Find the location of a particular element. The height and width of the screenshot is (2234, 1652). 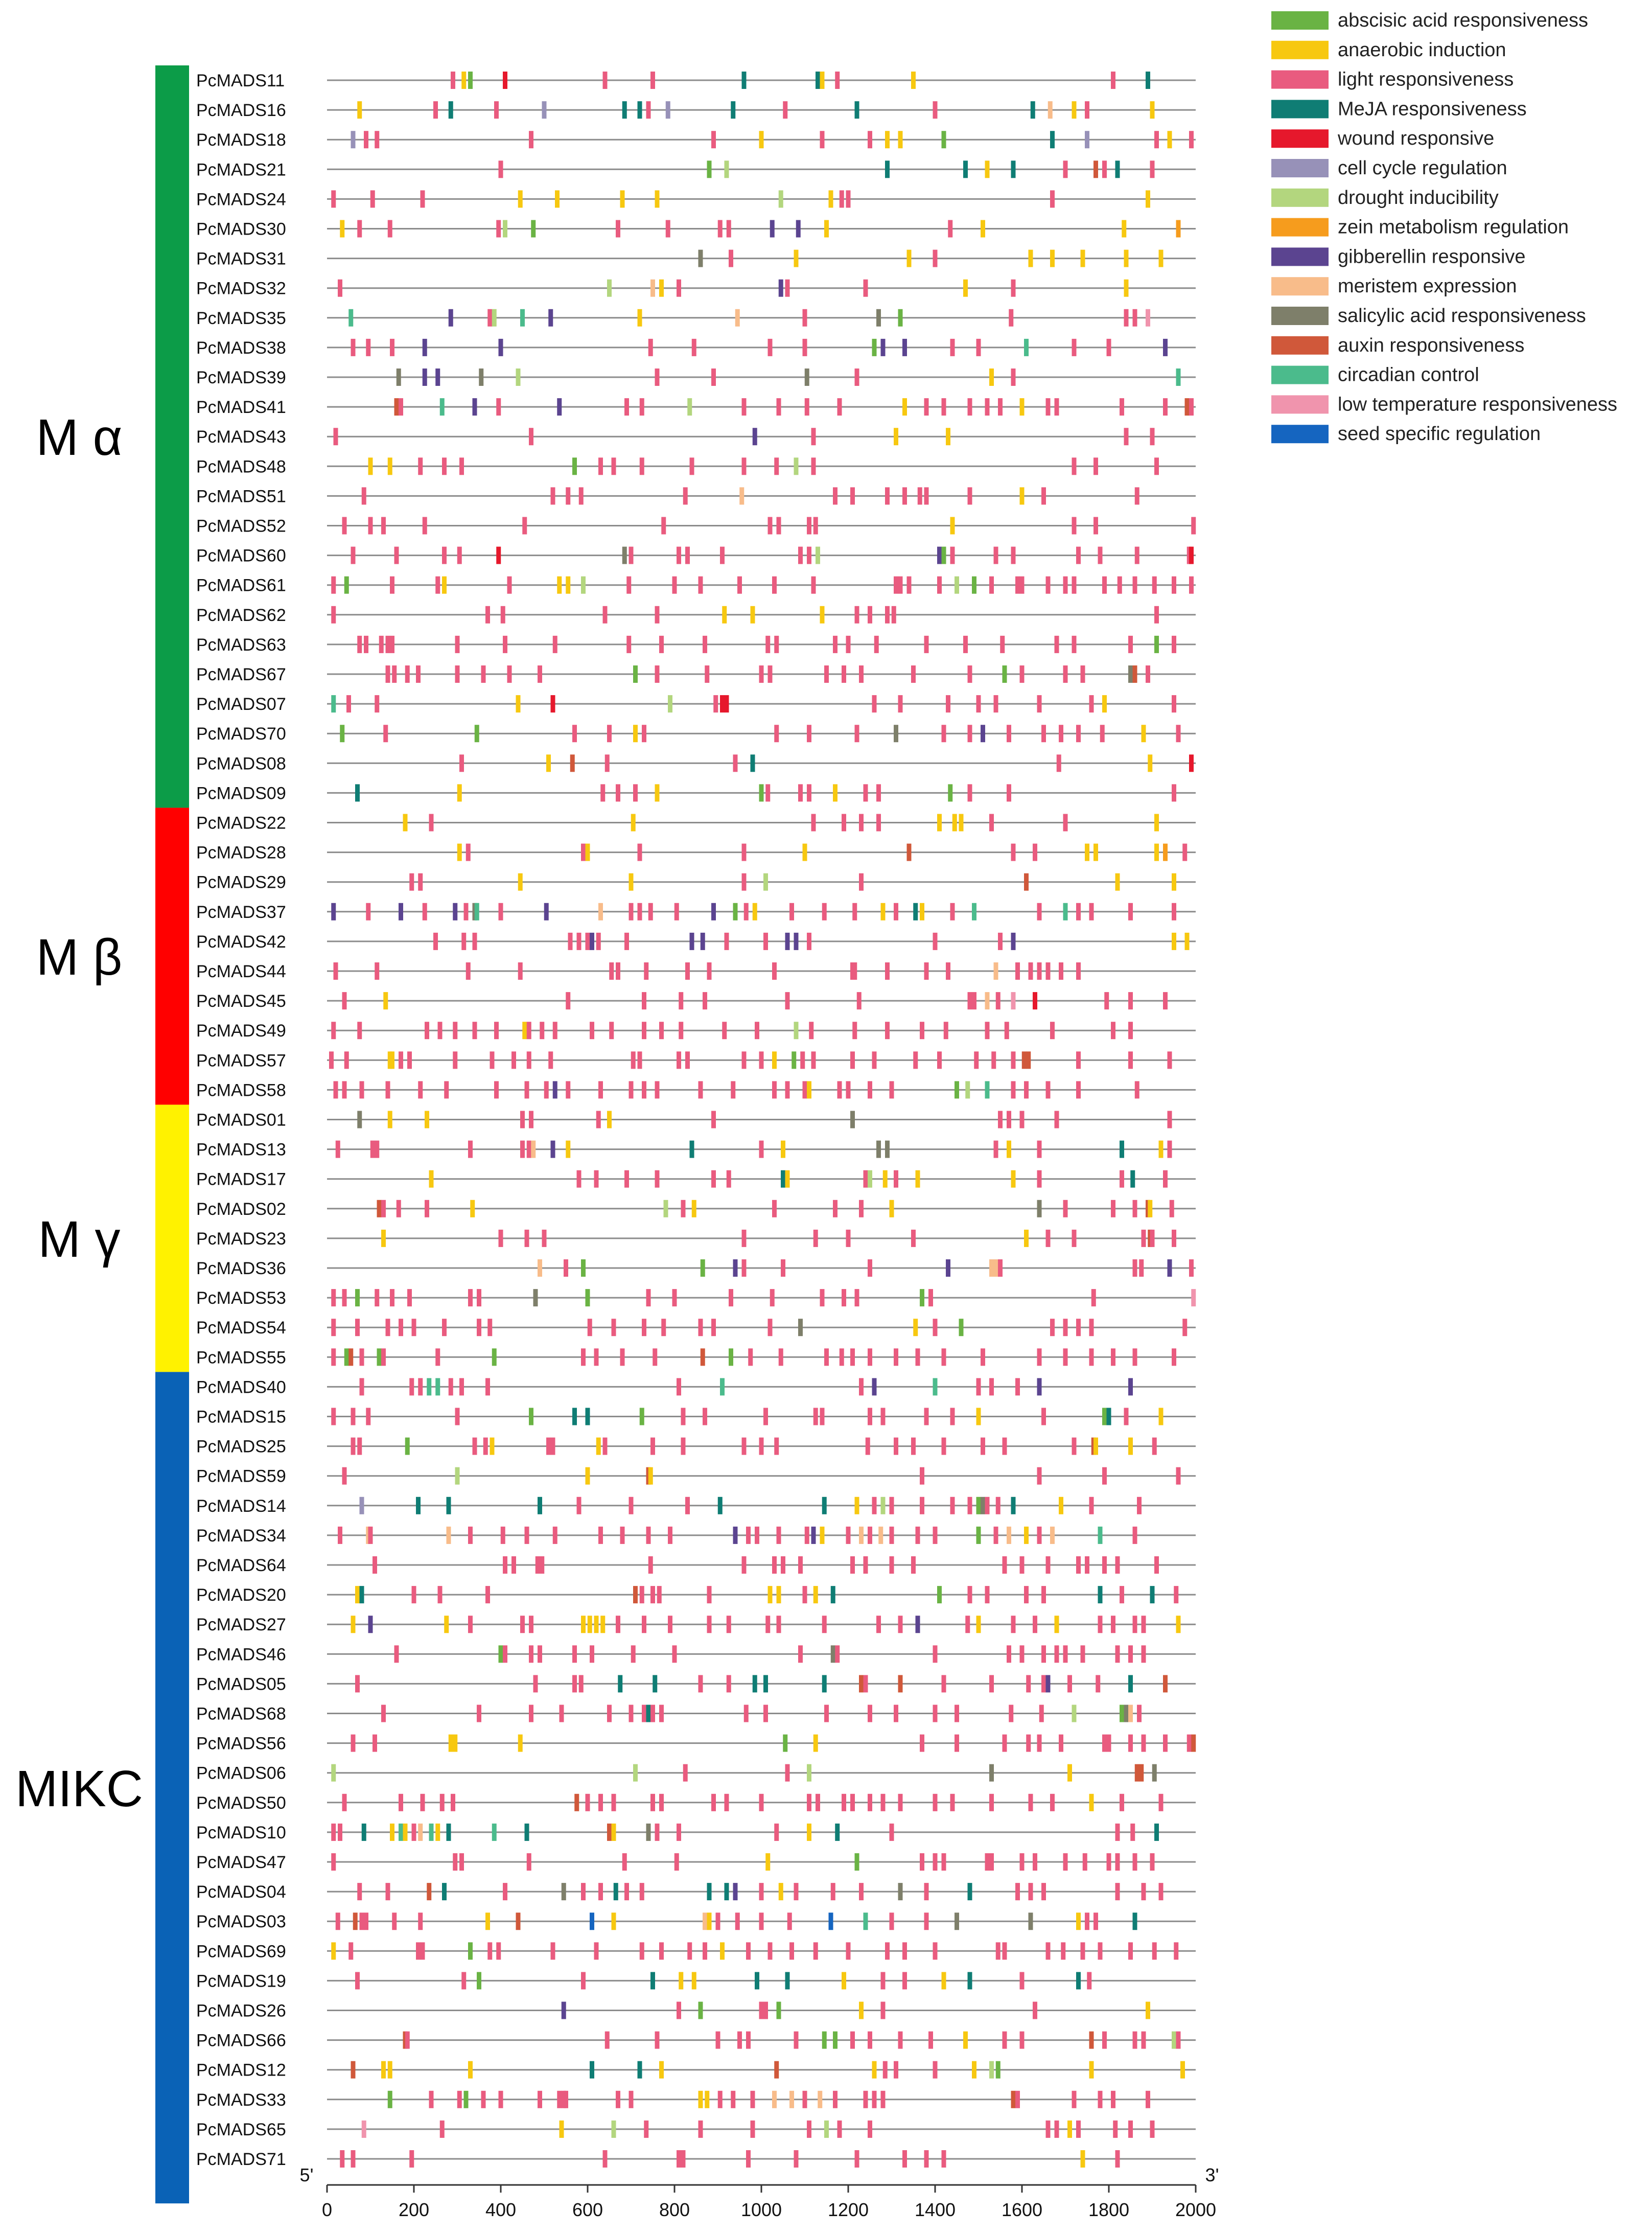

gene-label: PcMADS10 is located at coordinates (241, 1833).